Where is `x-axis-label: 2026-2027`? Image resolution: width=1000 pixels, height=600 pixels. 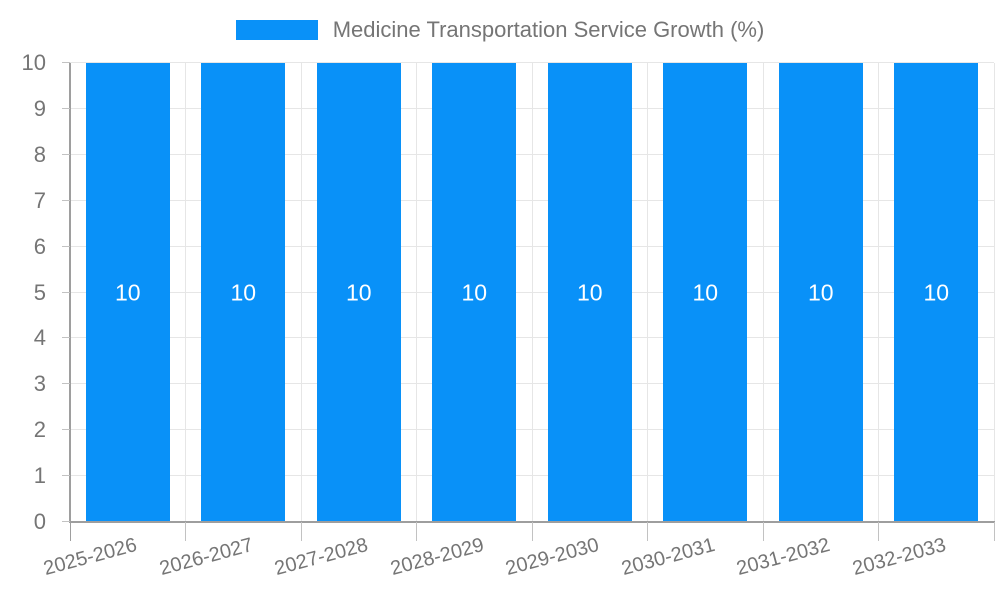
x-axis-label: 2026-2027 is located at coordinates (205, 557).